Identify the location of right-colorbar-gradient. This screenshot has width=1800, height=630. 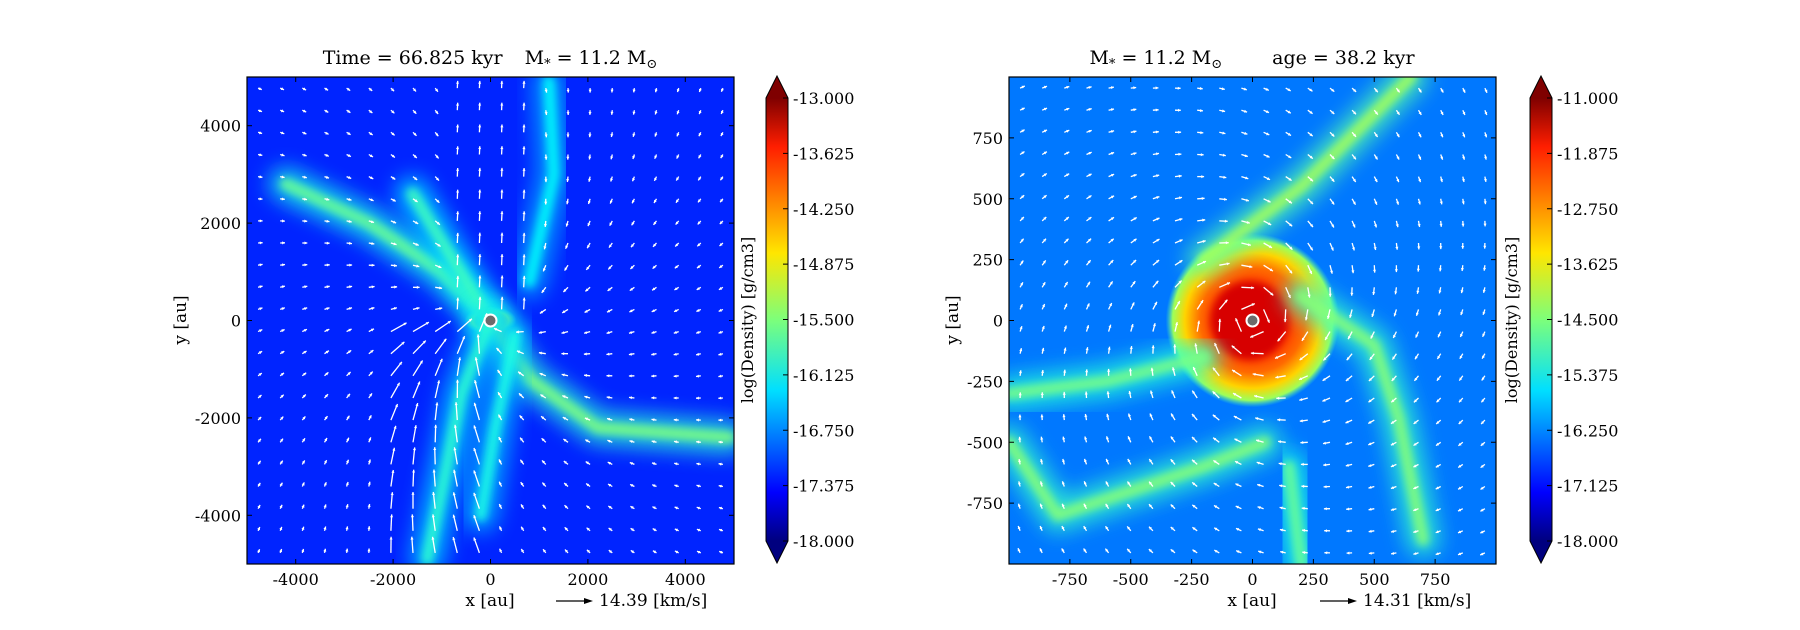
(1541, 319).